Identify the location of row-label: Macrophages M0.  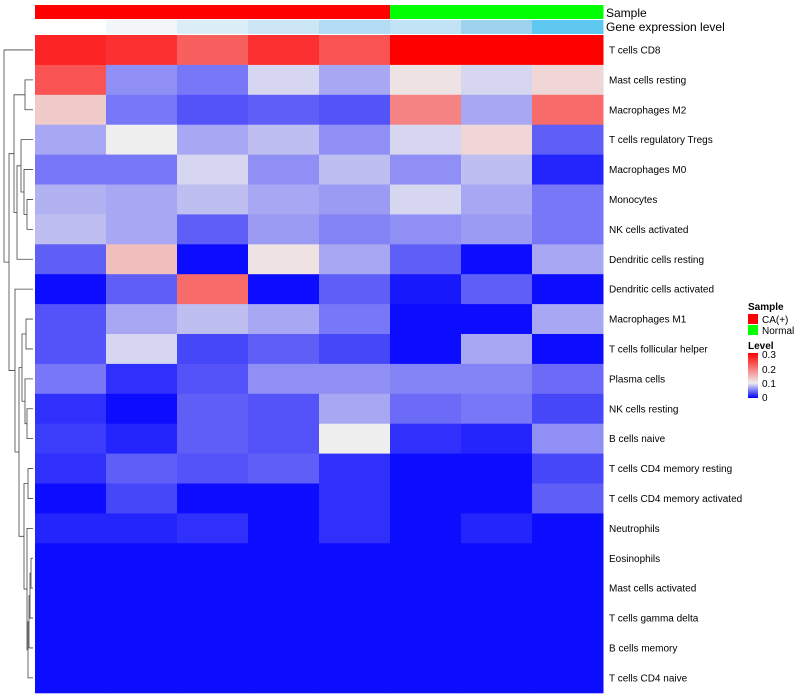
(648, 170).